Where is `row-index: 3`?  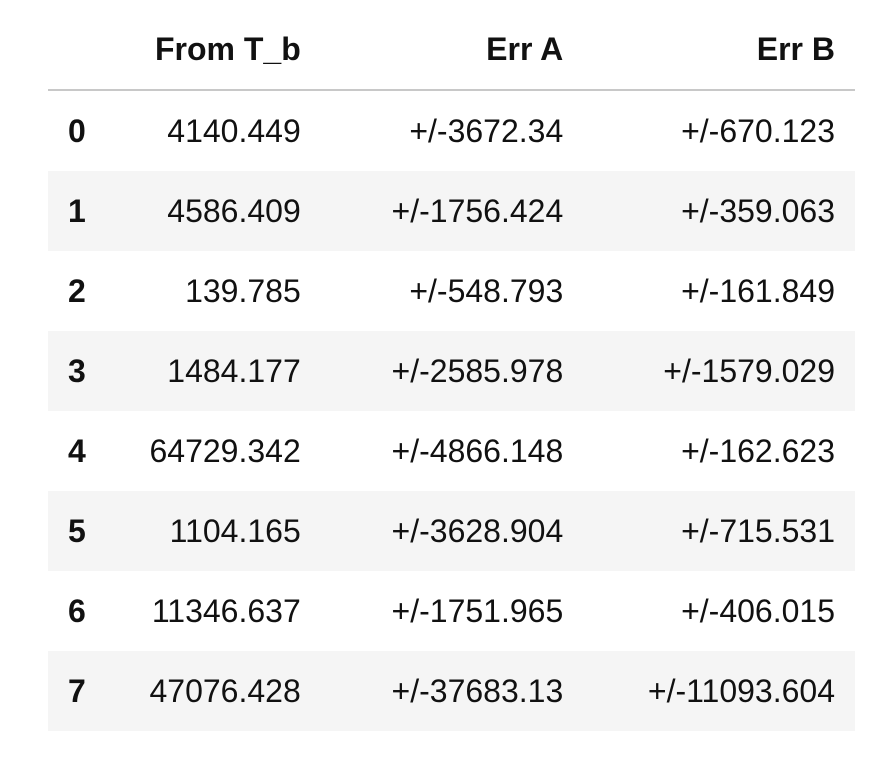
row-index: 3 is located at coordinates (77, 370).